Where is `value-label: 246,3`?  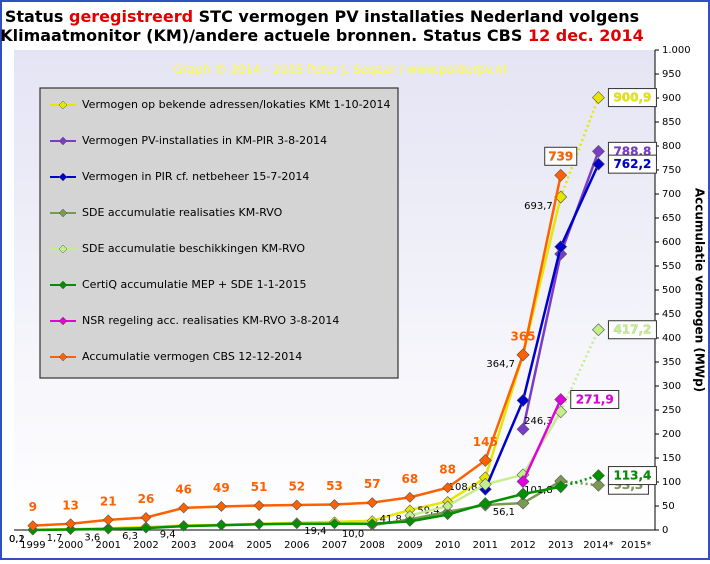 value-label: 246,3 is located at coordinates (538, 421).